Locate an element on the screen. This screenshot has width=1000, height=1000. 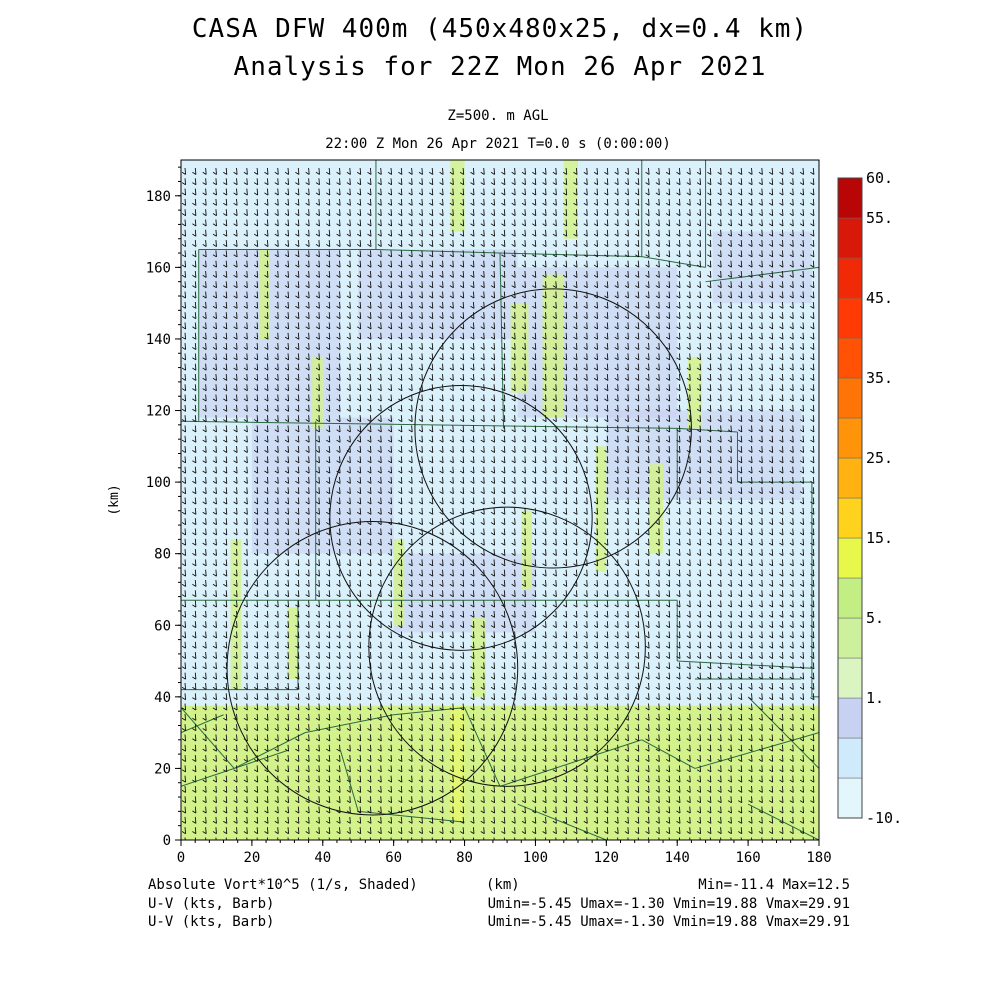
y-axis-label: (km) is located at coordinates (114, 499).